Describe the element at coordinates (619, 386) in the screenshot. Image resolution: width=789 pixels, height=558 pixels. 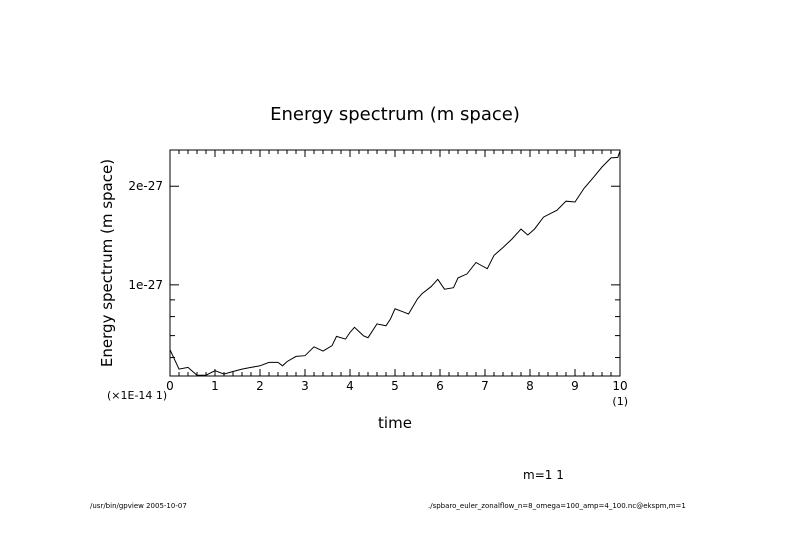
I see `x-tick-label: 10` at that location.